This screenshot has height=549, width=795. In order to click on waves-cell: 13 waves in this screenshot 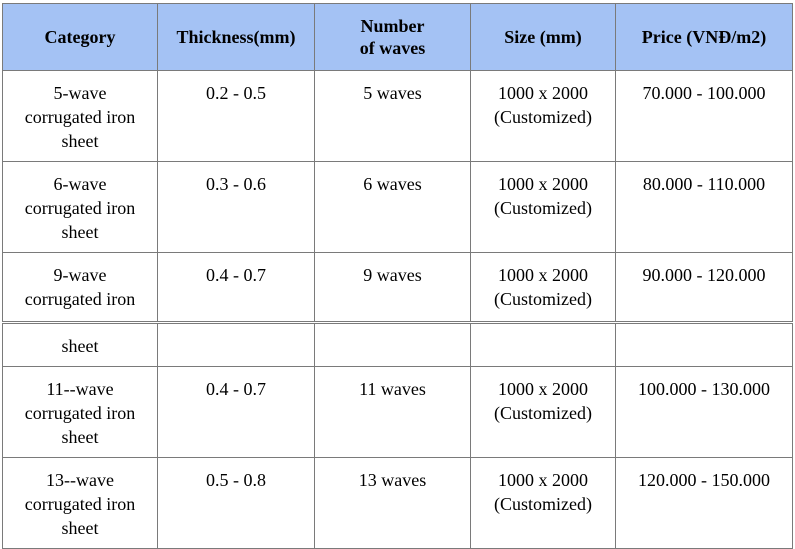, I will do `click(392, 503)`.